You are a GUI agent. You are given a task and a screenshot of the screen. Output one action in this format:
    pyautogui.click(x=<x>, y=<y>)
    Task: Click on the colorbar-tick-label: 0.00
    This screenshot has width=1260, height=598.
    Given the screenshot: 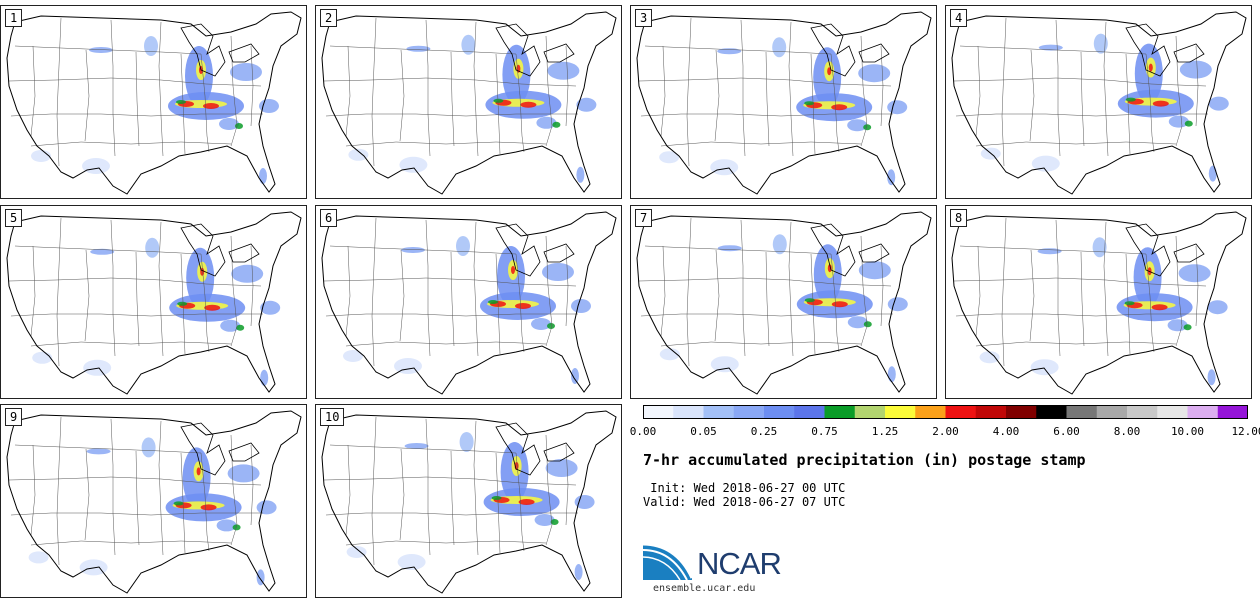 What is the action you would take?
    pyautogui.click(x=643, y=431)
    